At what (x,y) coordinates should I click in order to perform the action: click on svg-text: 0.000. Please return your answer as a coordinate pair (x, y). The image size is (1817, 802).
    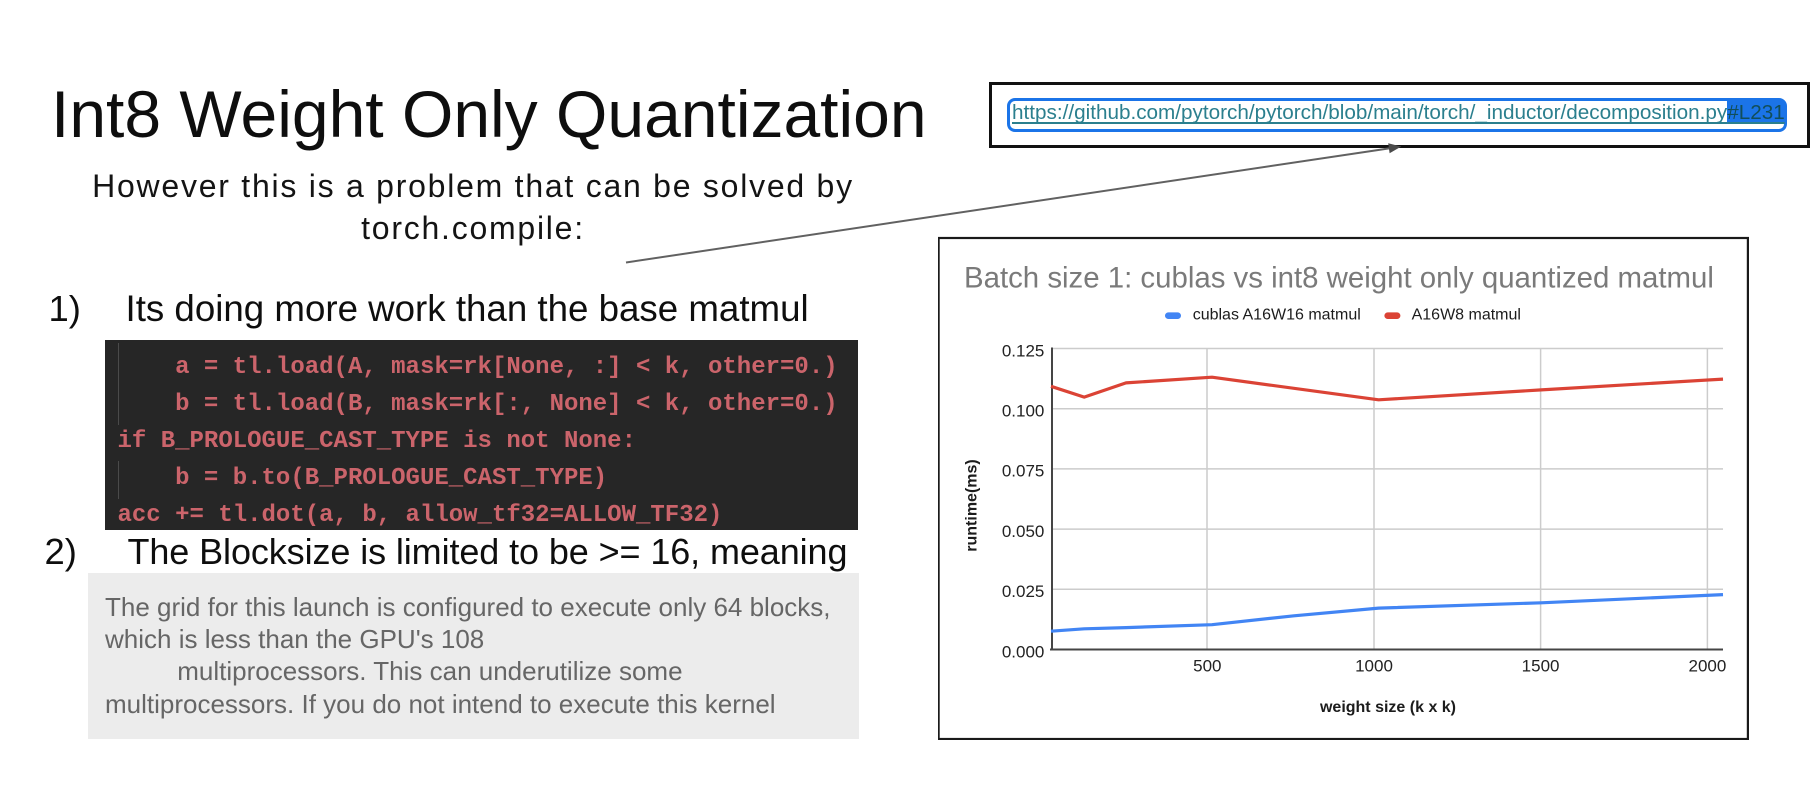
    Looking at the image, I should click on (1023, 651).